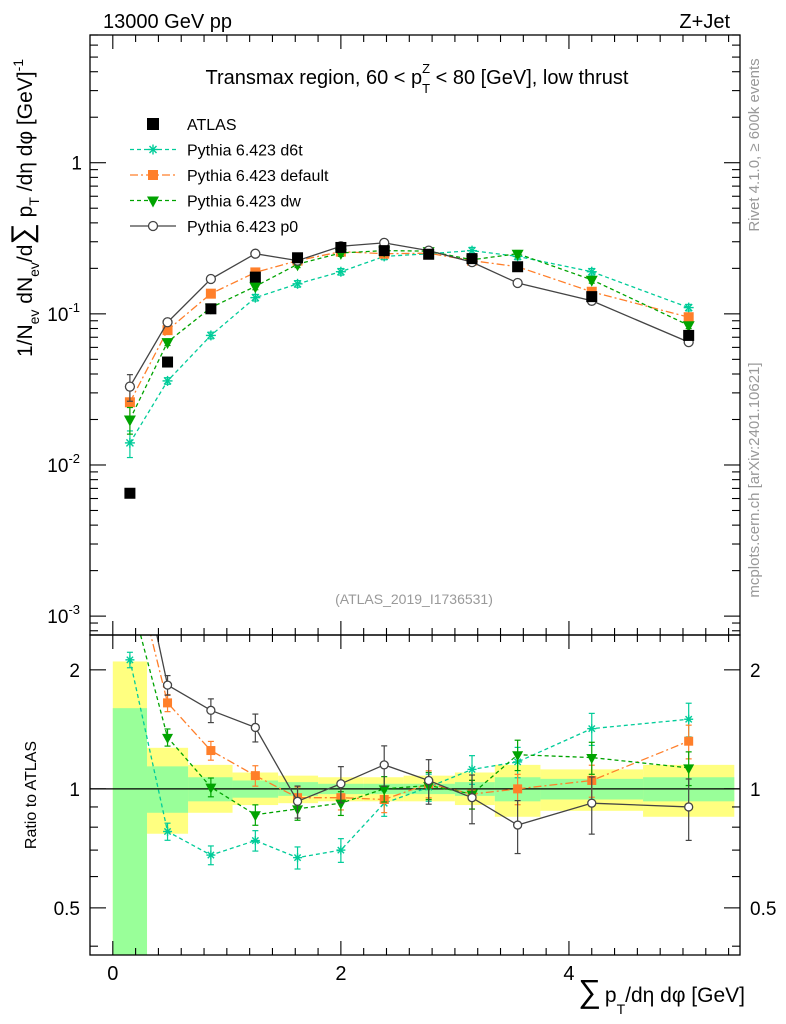 The image size is (786, 1024). Describe the element at coordinates (63, 313) in the screenshot. I see `y-tick-label-2: 10⁻¹` at that location.